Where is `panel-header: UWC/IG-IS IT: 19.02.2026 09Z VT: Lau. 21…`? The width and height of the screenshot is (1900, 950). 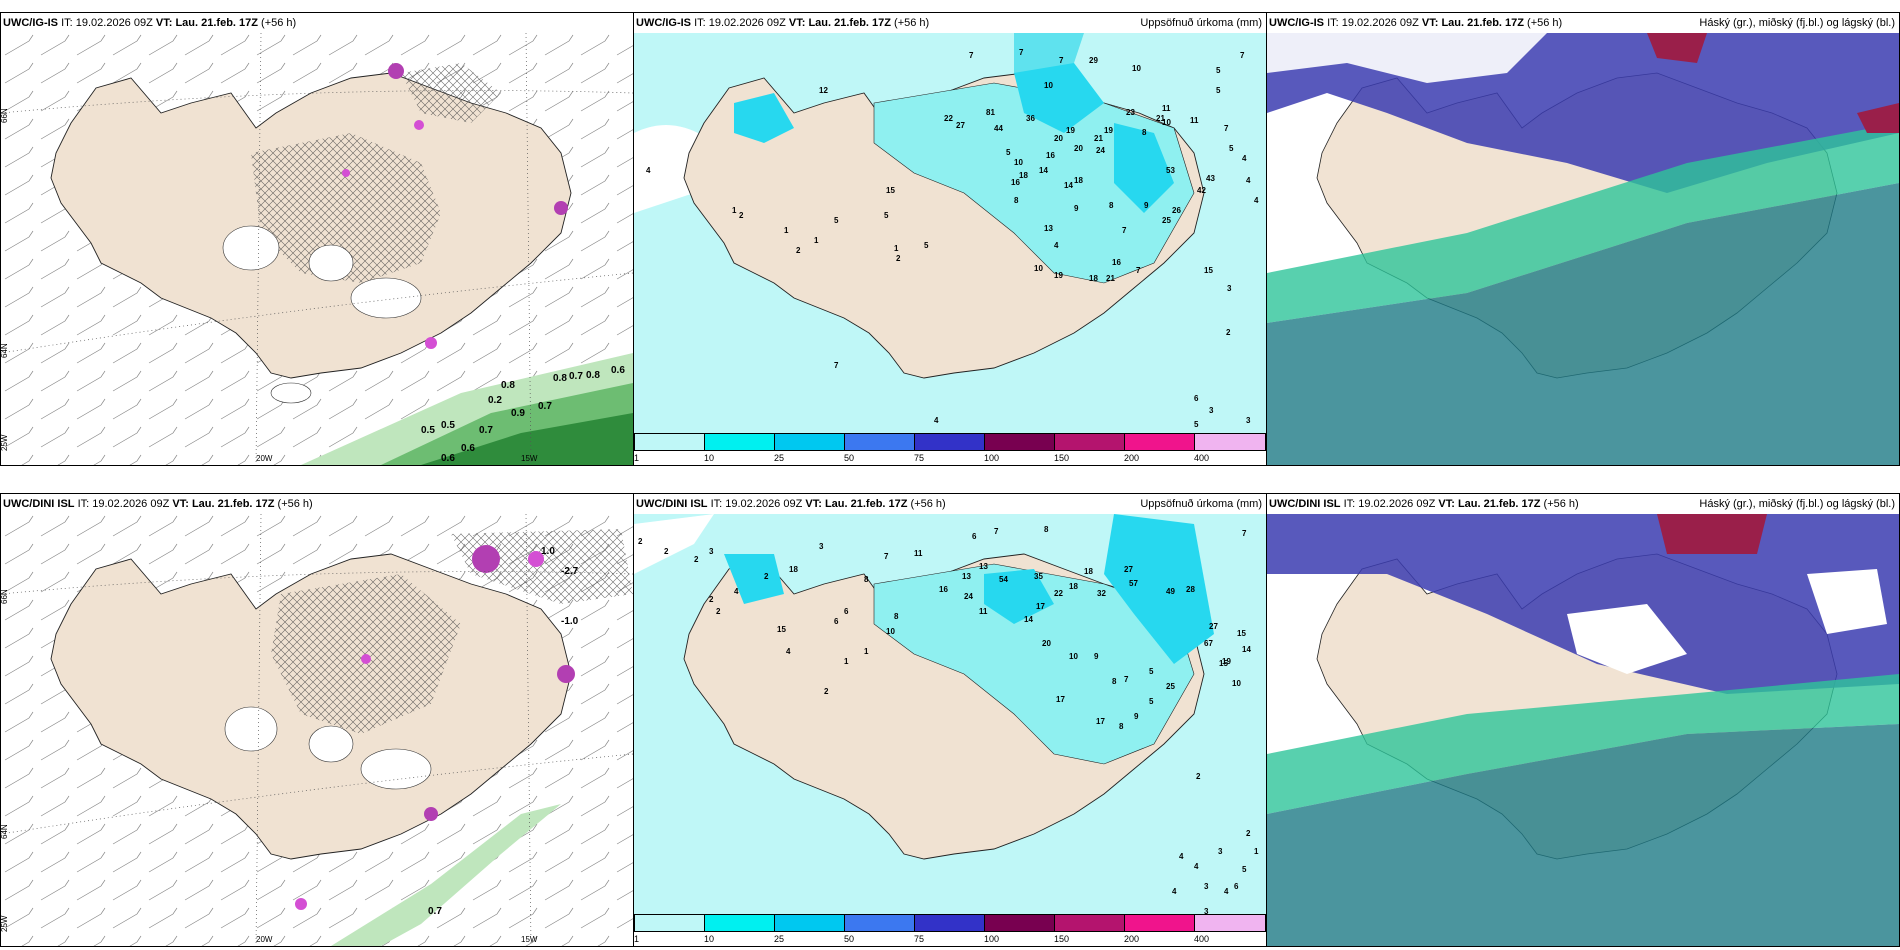
panel-header: UWC/IG-IS IT: 19.02.2026 09Z VT: Lau. 21… is located at coordinates (1415, 23).